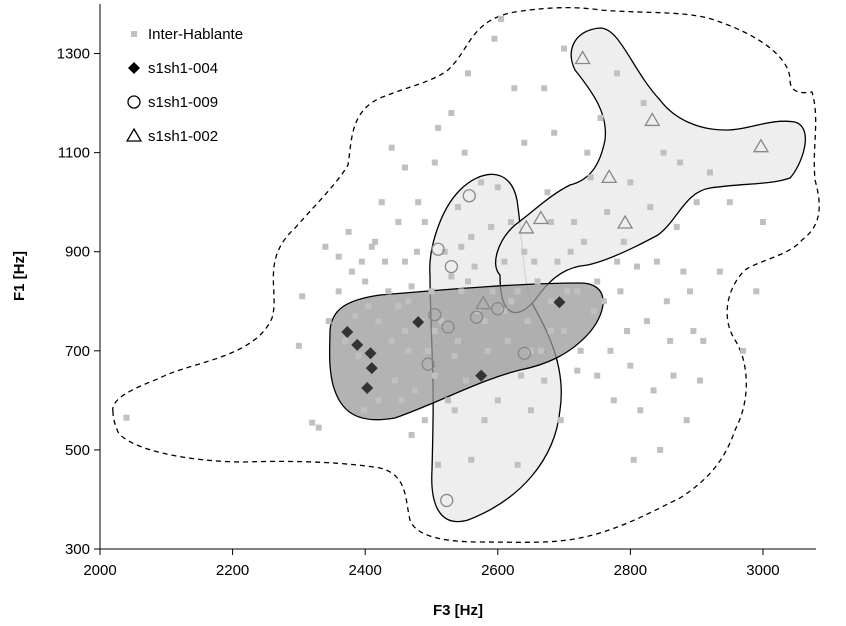 The image size is (846, 626). What do you see at coordinates (134, 134) in the screenshot?
I see `s1sh1-002-legend-marker` at bounding box center [134, 134].